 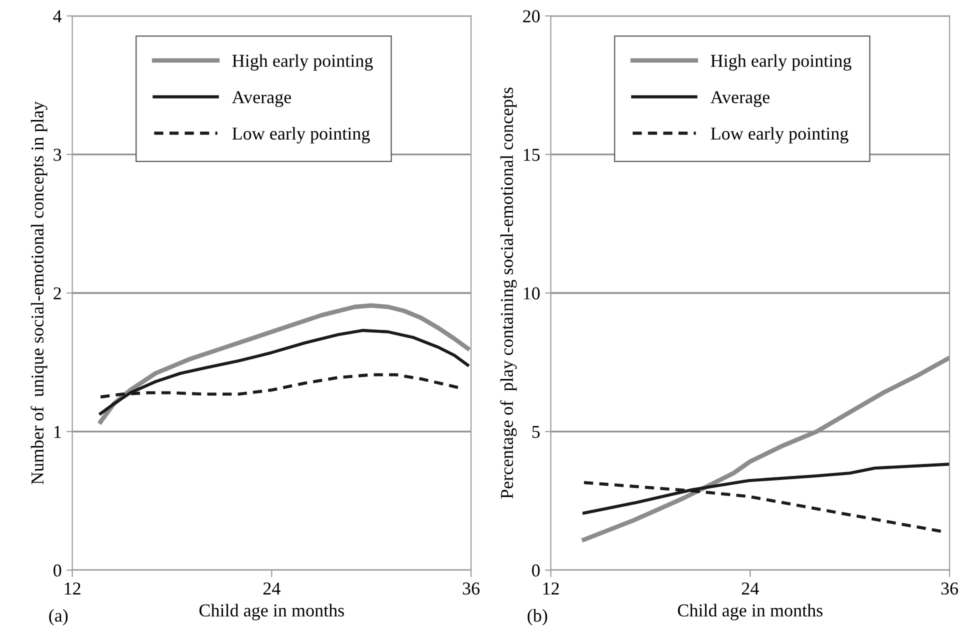 What do you see at coordinates (532, 154) in the screenshot?
I see `y-tick-label: 15` at bounding box center [532, 154].